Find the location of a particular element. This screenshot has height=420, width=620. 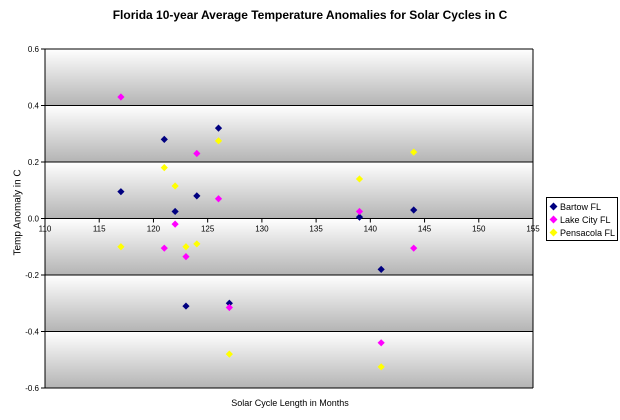

legend: Bartow FL Lake City FL Pensacola FL is located at coordinates (582, 219).